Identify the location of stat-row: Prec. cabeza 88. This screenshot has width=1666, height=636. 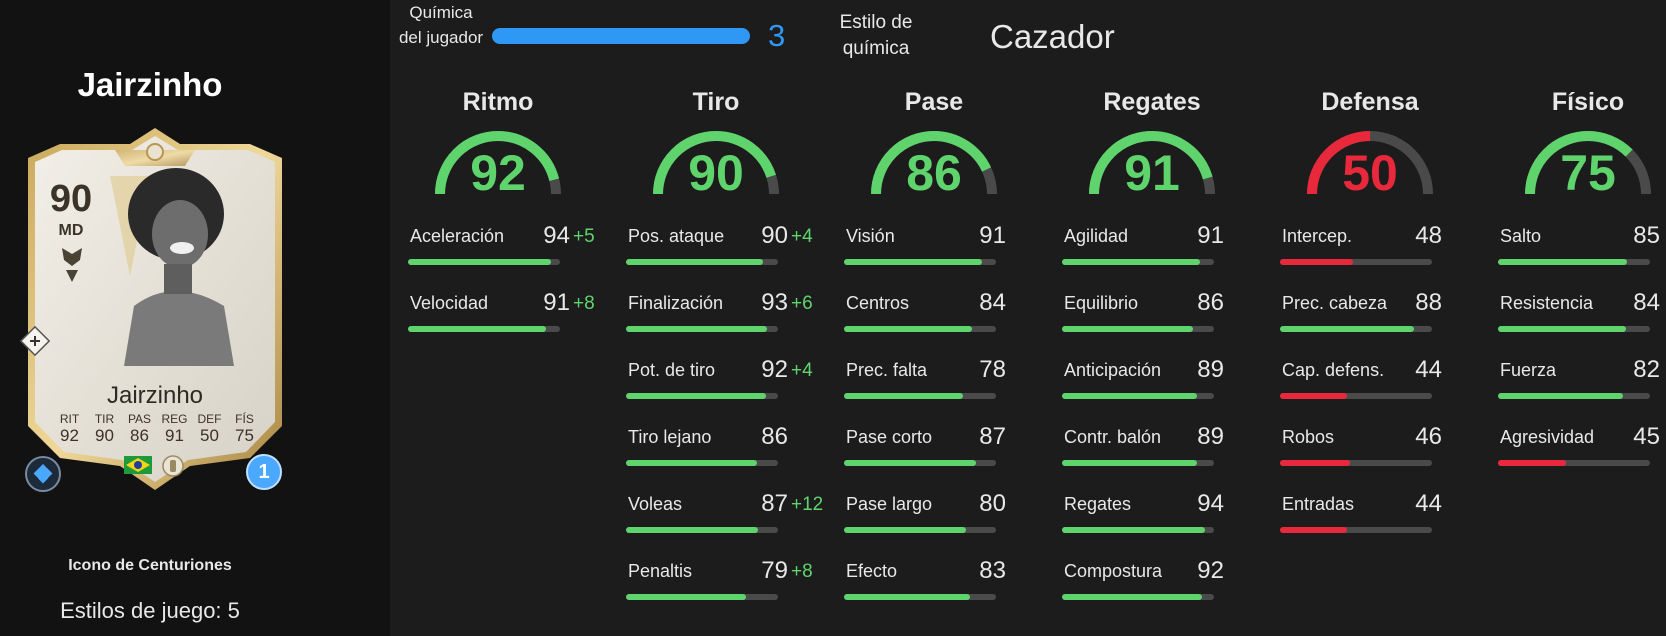
(1375, 322).